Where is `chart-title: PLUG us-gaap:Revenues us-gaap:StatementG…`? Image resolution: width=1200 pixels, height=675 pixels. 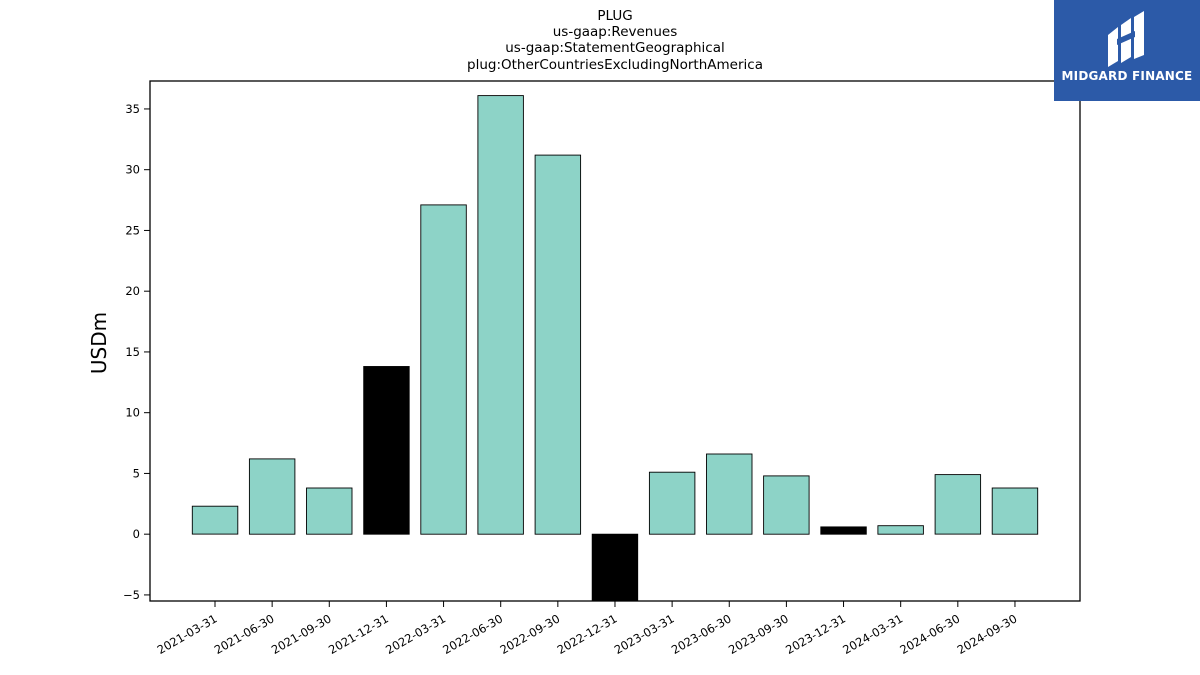
chart-title: PLUG us-gaap:Revenues us-gaap:StatementG… is located at coordinates (615, 40).